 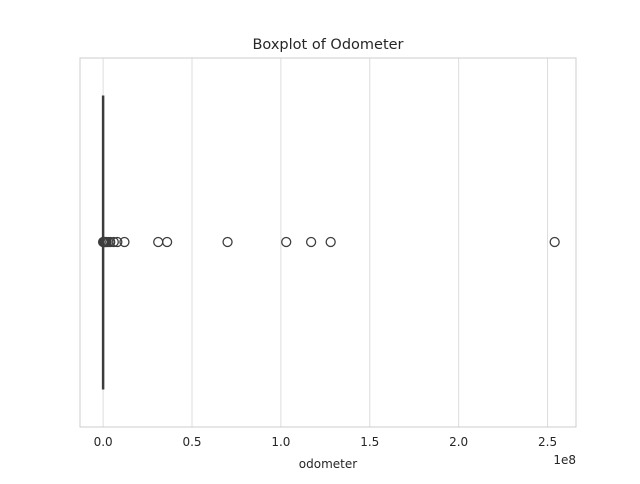 What do you see at coordinates (327, 45) in the screenshot?
I see `chart-title: Boxplot of Odometer` at bounding box center [327, 45].